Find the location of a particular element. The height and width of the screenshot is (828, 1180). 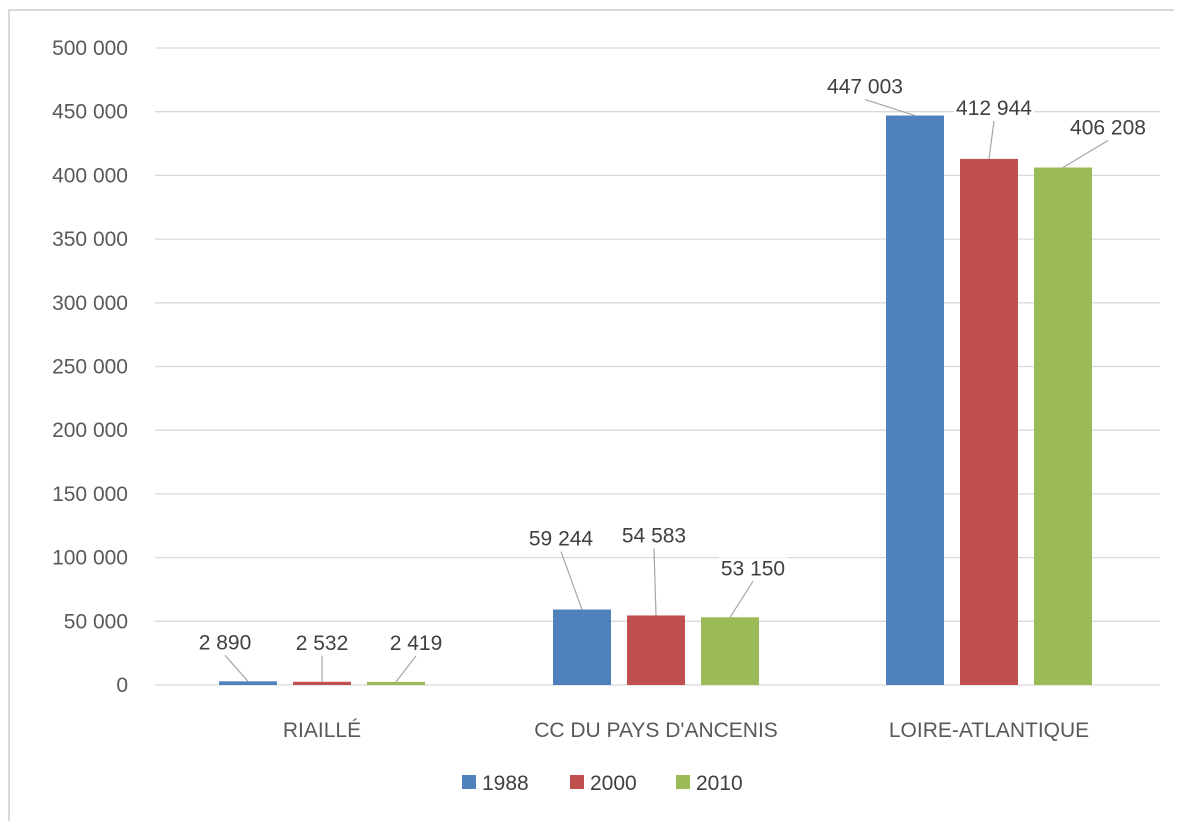

legend: 1988 2000 2010 is located at coordinates (602, 783).